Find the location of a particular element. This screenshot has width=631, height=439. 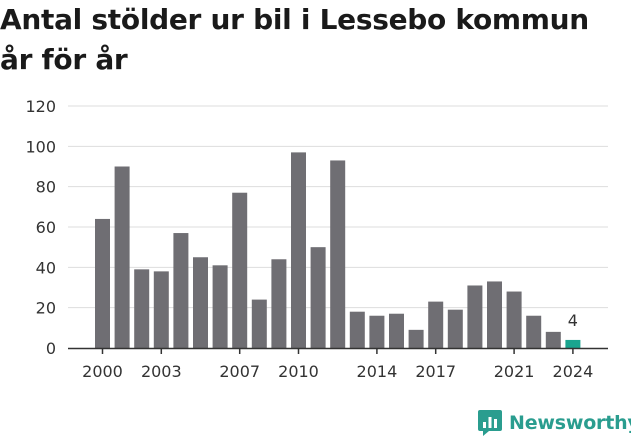

bar-2022 is located at coordinates (534, 331).